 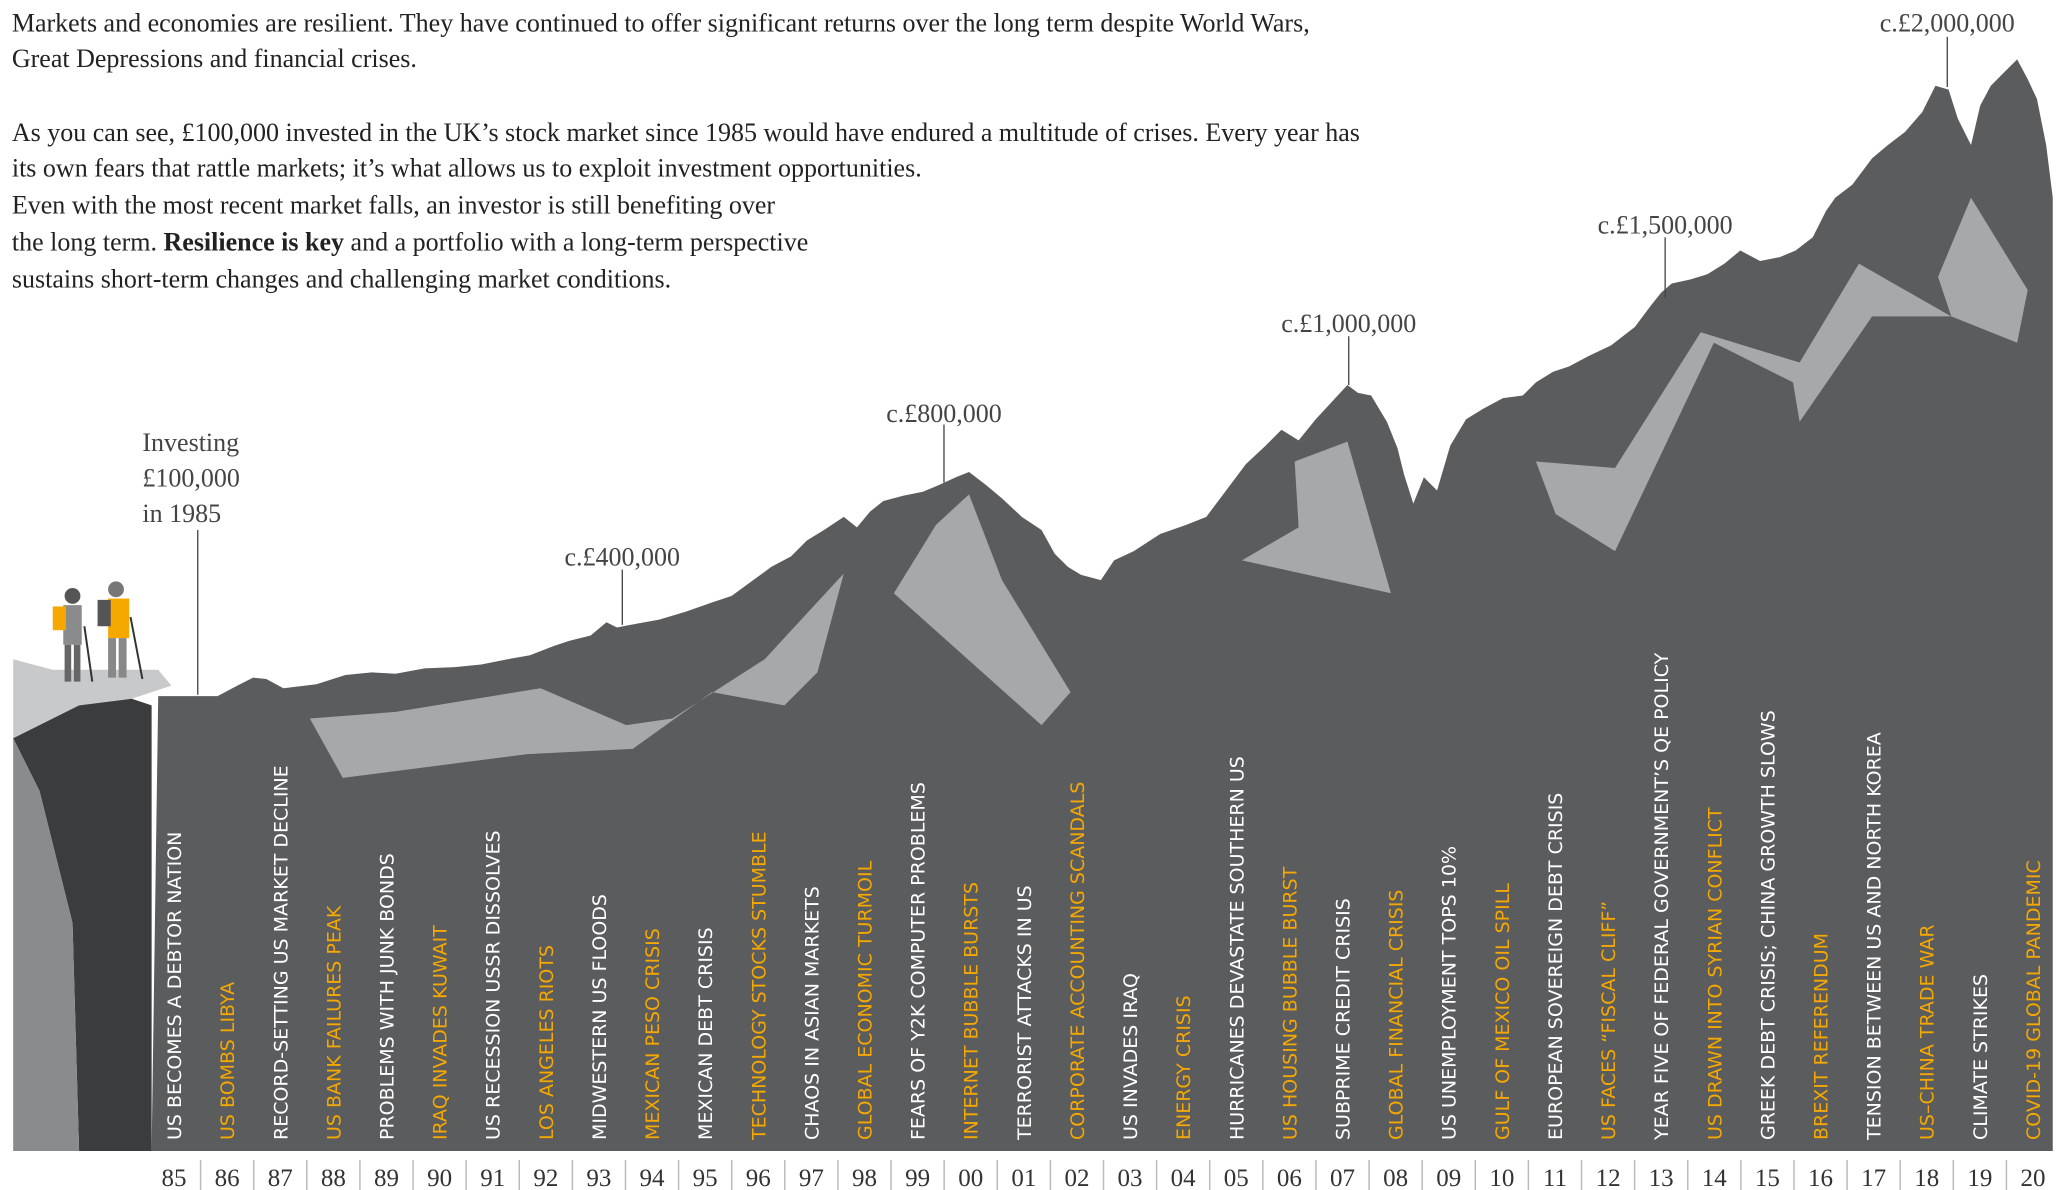 What do you see at coordinates (600, 1017) in the screenshot?
I see `event-label: MIDWESTERN US FLOODS` at bounding box center [600, 1017].